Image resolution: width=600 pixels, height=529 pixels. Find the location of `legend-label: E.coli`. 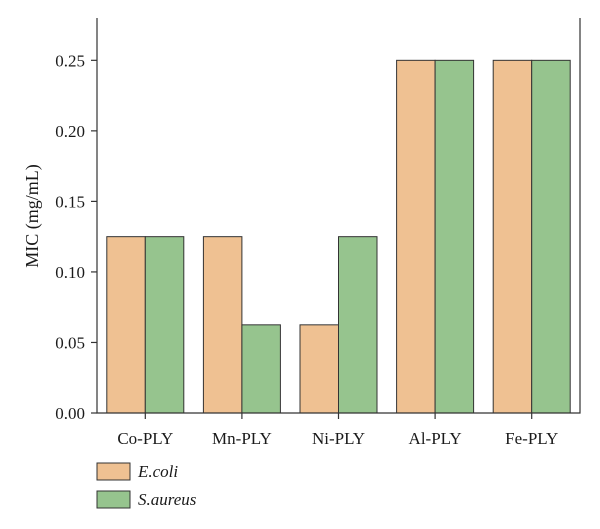

legend-label: E.coli is located at coordinates (157, 471).